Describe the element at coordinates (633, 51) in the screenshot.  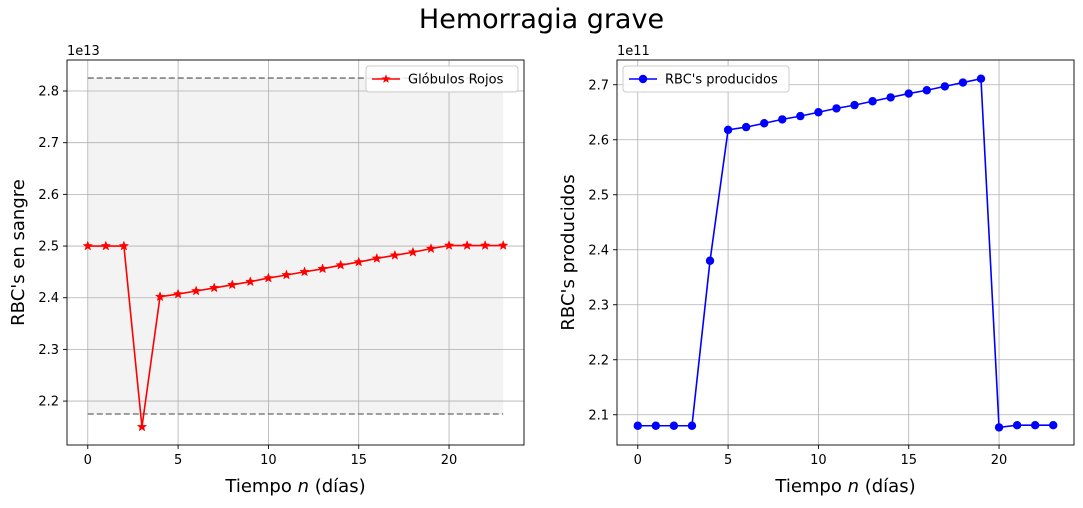
I see `chart2-y-offset-text: 1e11` at that location.